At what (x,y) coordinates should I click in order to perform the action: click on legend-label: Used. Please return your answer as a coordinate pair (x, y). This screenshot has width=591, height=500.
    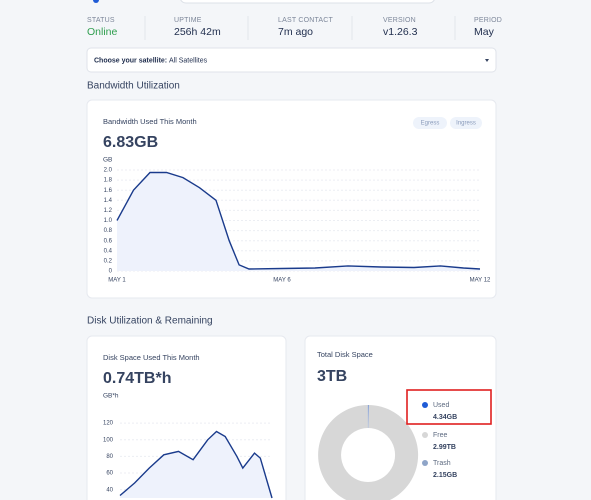
    Looking at the image, I should click on (441, 405).